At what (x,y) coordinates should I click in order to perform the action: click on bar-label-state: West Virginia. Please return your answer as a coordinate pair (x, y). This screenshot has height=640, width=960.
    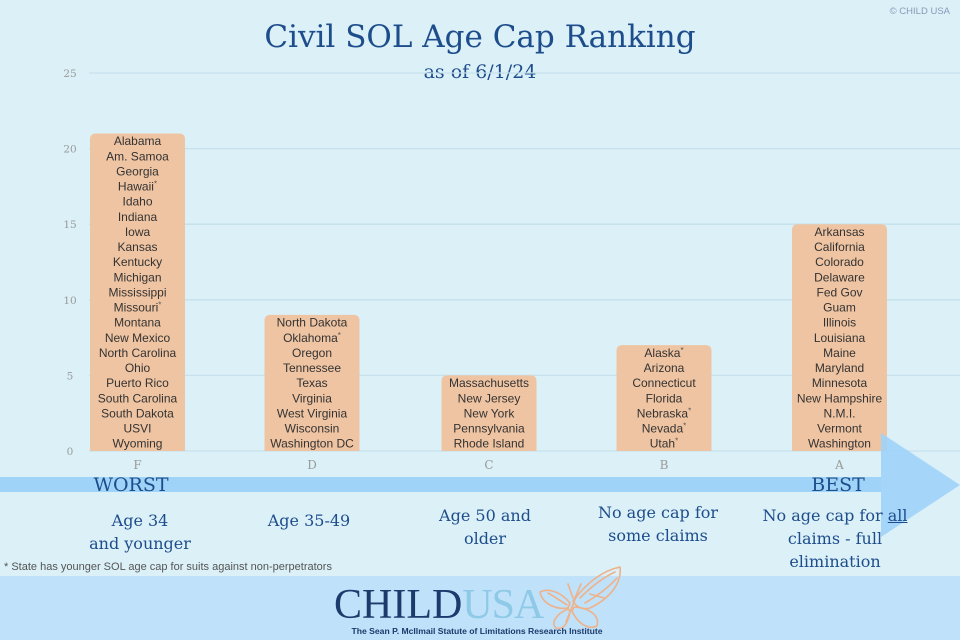
    Looking at the image, I should click on (312, 413).